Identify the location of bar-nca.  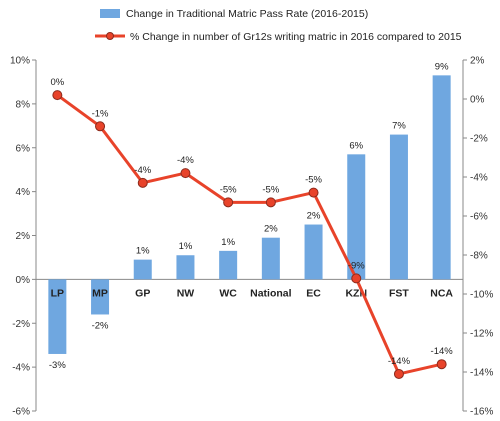
(441, 177).